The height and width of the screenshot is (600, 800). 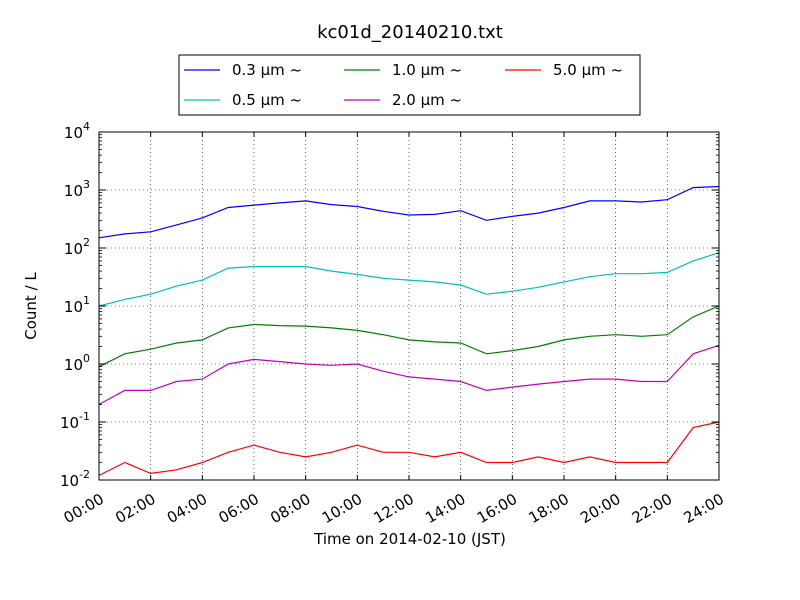 What do you see at coordinates (394, 508) in the screenshot?
I see `x-tick-label: 12:00` at bounding box center [394, 508].